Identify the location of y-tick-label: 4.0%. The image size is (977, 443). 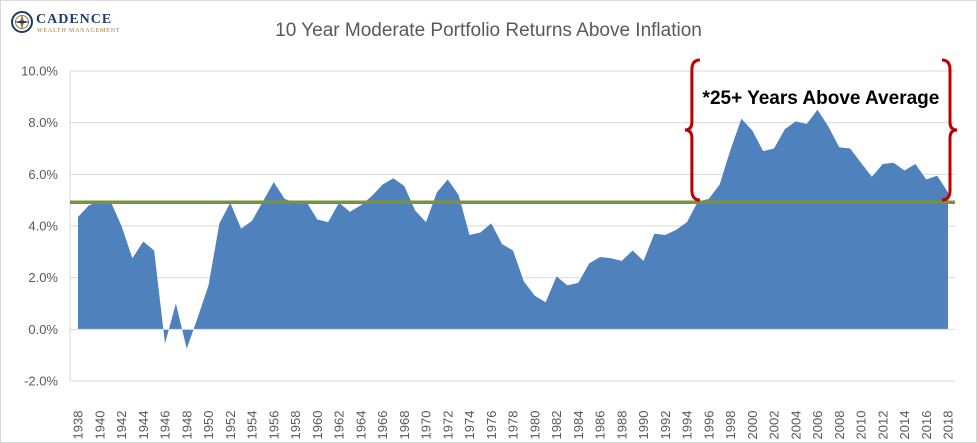
(43, 226).